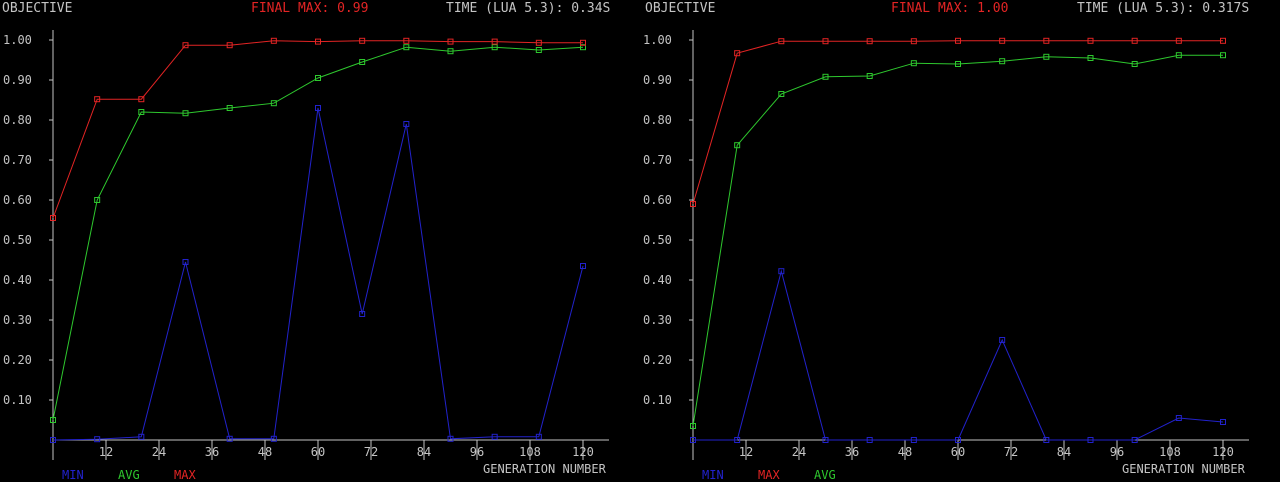 Image resolution: width=1280 pixels, height=482 pixels. I want to click on x-tick-label: 84, so click(424, 452).